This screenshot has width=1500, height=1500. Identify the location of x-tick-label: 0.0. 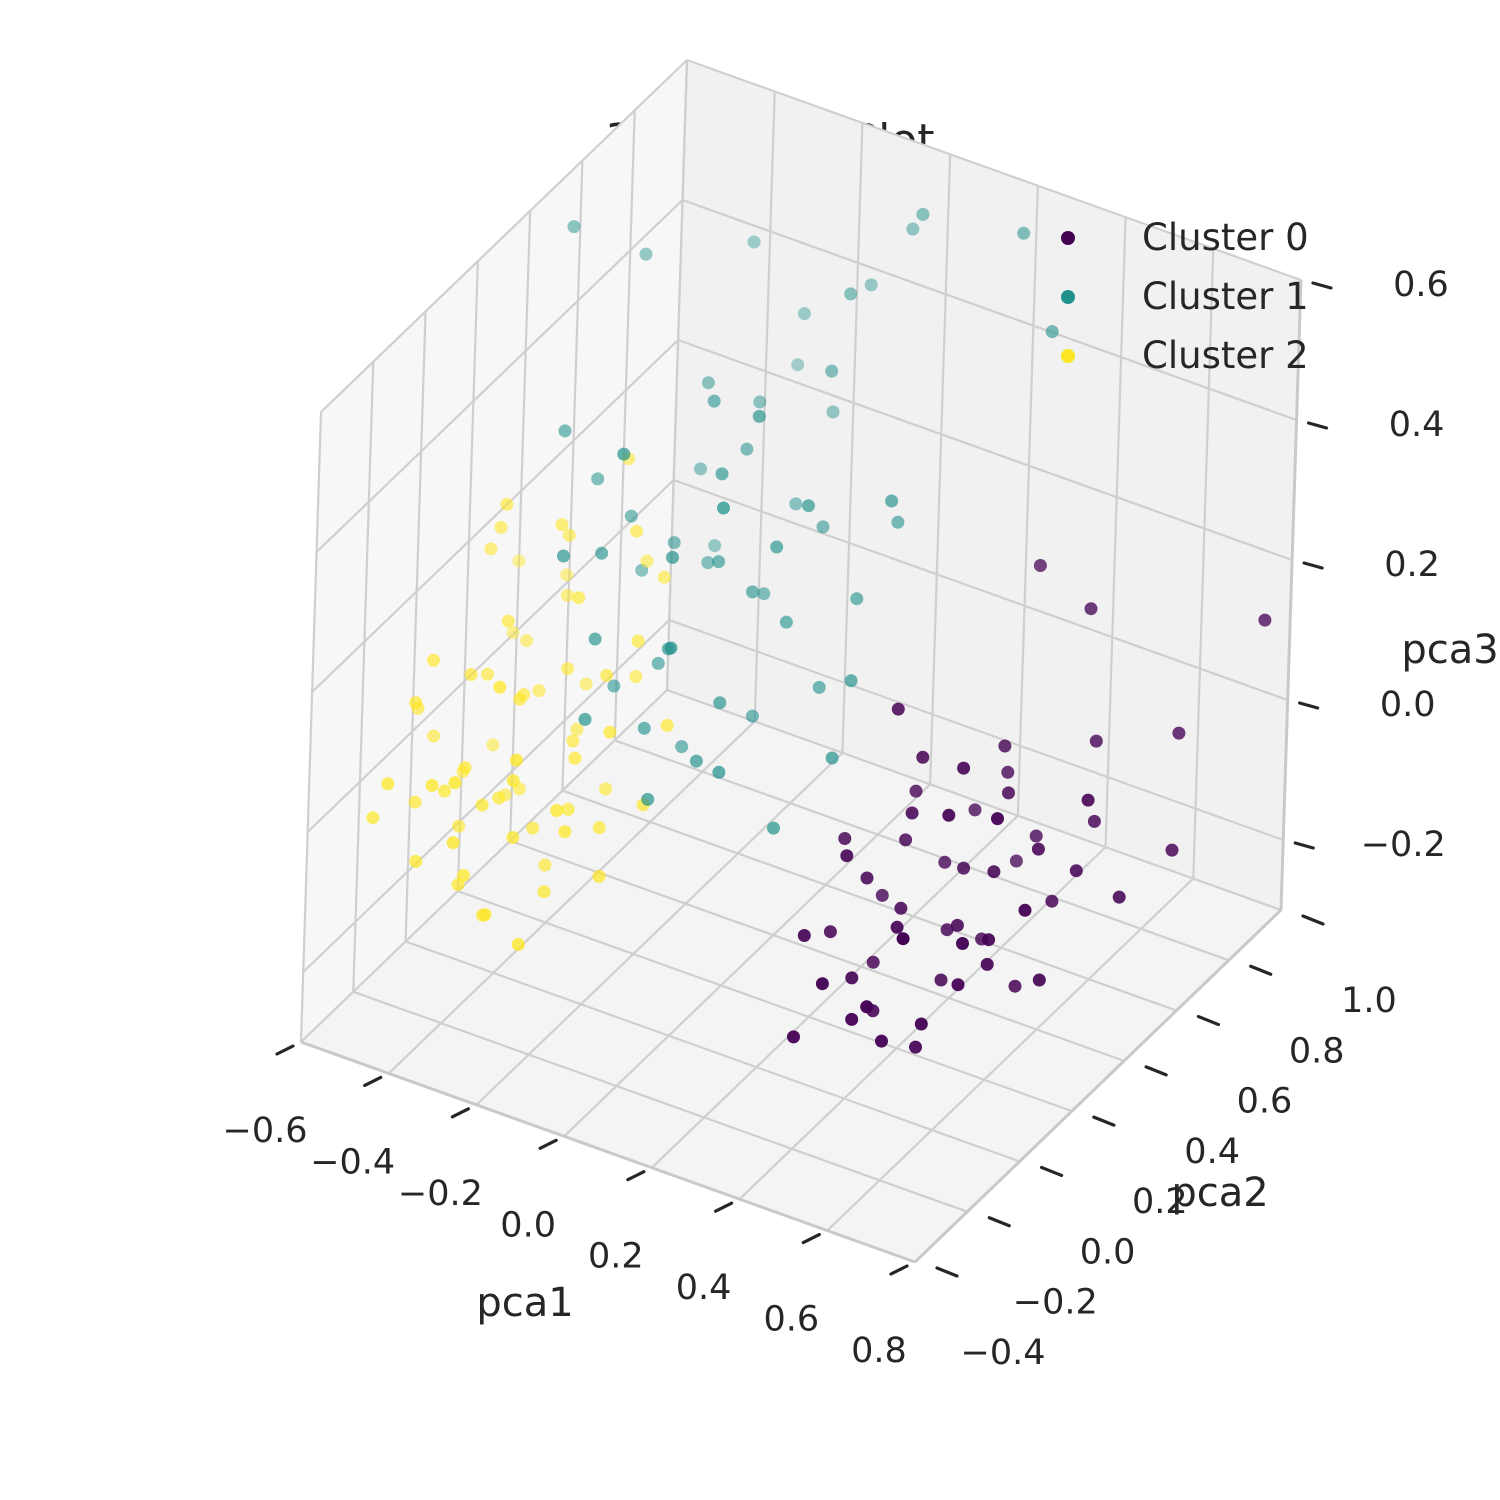
(528, 1225).